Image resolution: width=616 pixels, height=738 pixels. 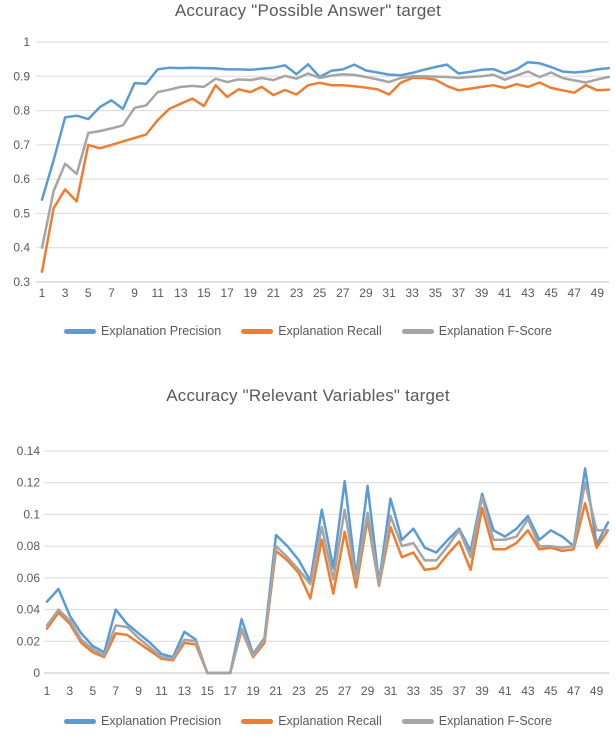 I want to click on y-tick-label: 0.06, so click(x=29, y=578).